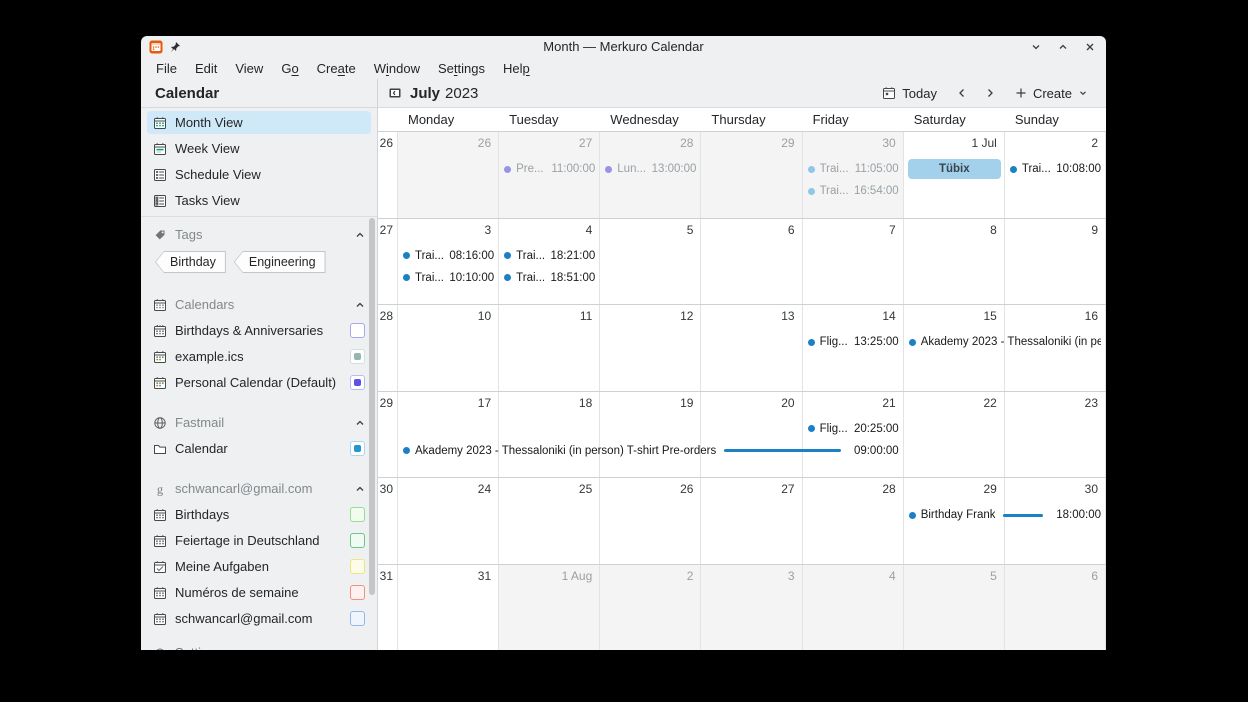 This screenshot has width=1248, height=702. What do you see at coordinates (259, 382) in the screenshot?
I see `calendar-item-personal-calendar-default: Personal Calendar (Default)` at bounding box center [259, 382].